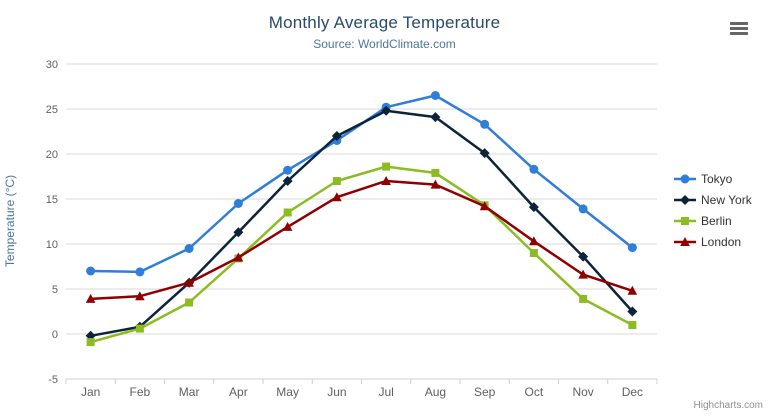 This screenshot has height=416, width=769. I want to click on x-tick-label-jun: Jun, so click(336, 392).